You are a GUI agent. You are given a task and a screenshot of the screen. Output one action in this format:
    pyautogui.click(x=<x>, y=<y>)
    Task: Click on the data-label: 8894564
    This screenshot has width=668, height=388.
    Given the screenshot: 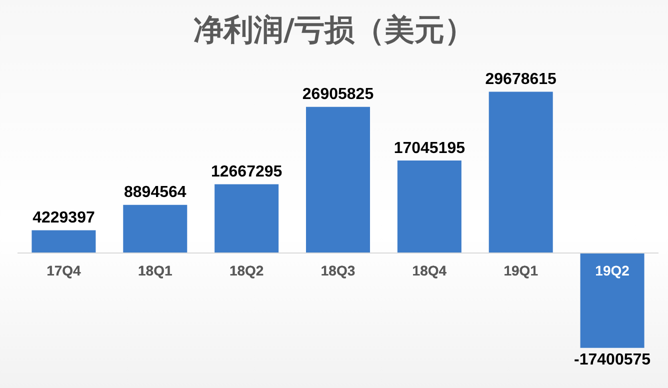 What is the action you would take?
    pyautogui.click(x=155, y=193)
    